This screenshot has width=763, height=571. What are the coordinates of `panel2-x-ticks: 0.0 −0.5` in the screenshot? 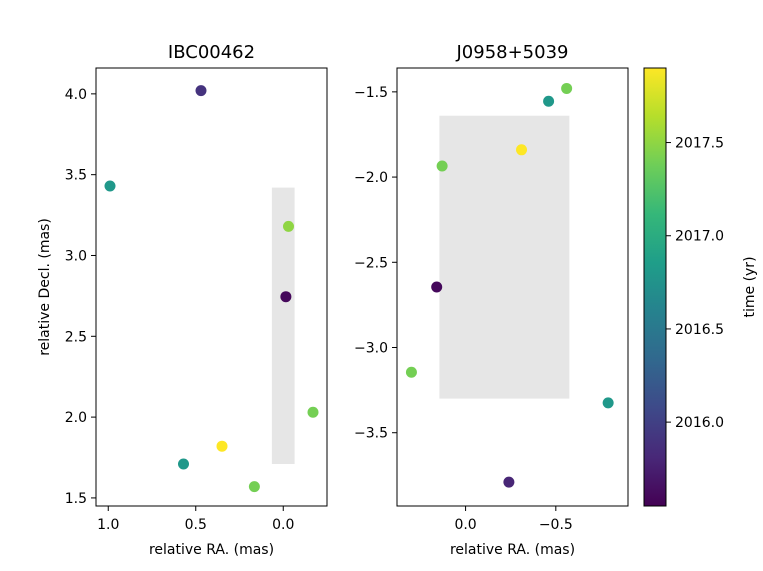 It's located at (513, 519).